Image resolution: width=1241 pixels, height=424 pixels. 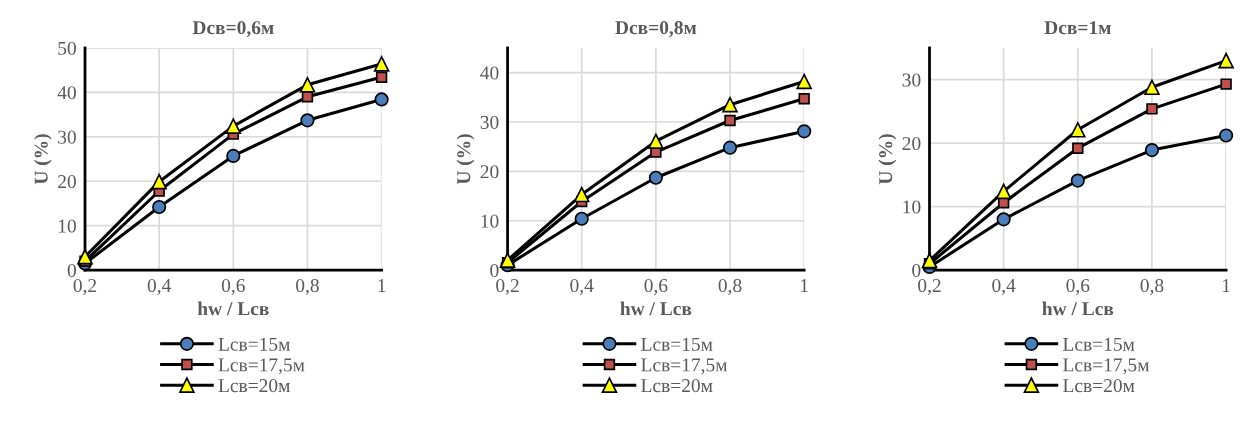 I want to click on chart-title: Dсв=0,8м, so click(x=656, y=29).